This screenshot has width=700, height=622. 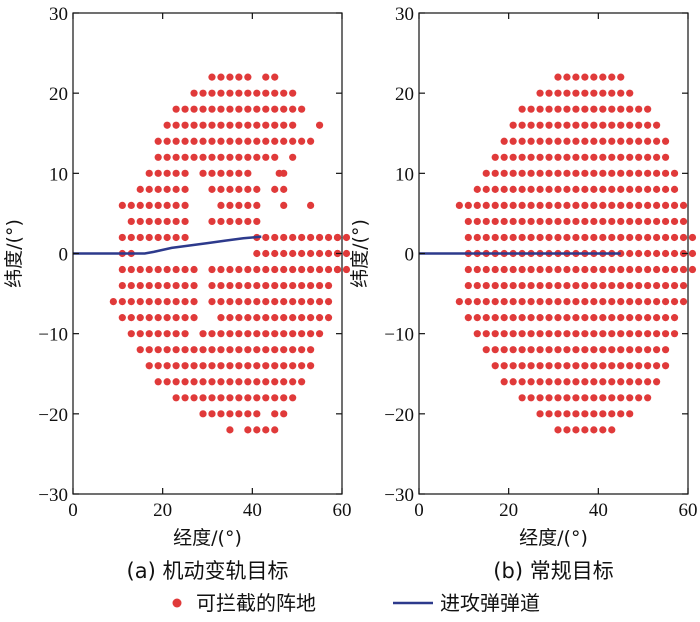 I want to click on y-tick-label: −20, so click(x=399, y=415).